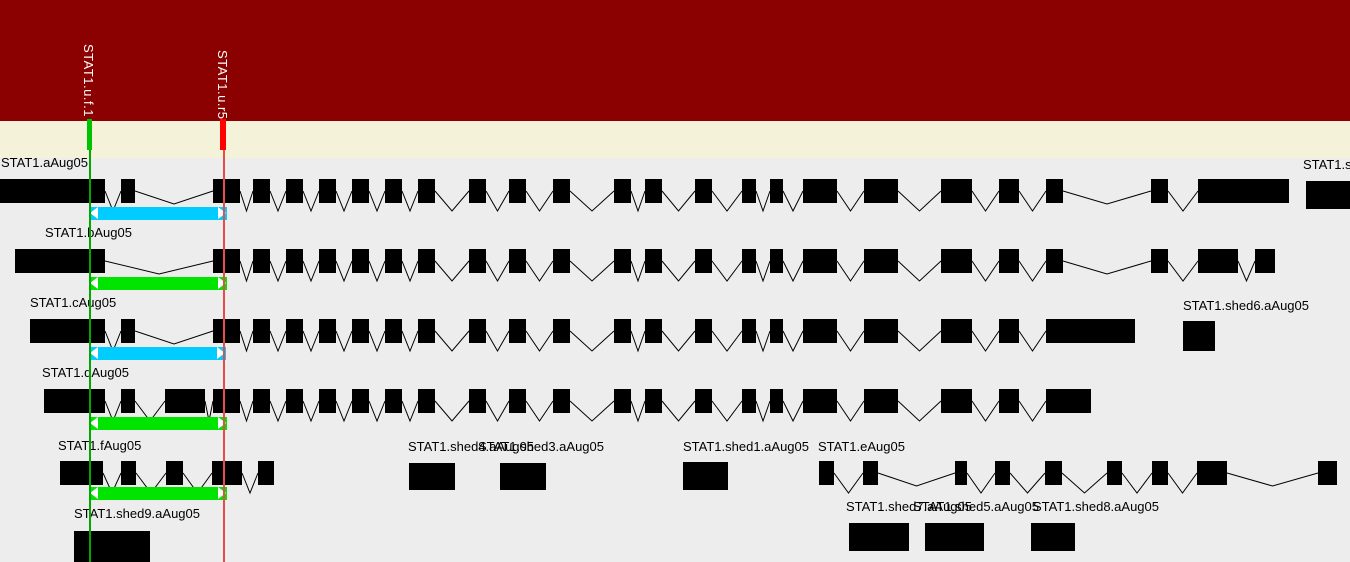 The image size is (1350, 562). I want to click on exon-block-stat1-shed1-aaug05, so click(705, 476).